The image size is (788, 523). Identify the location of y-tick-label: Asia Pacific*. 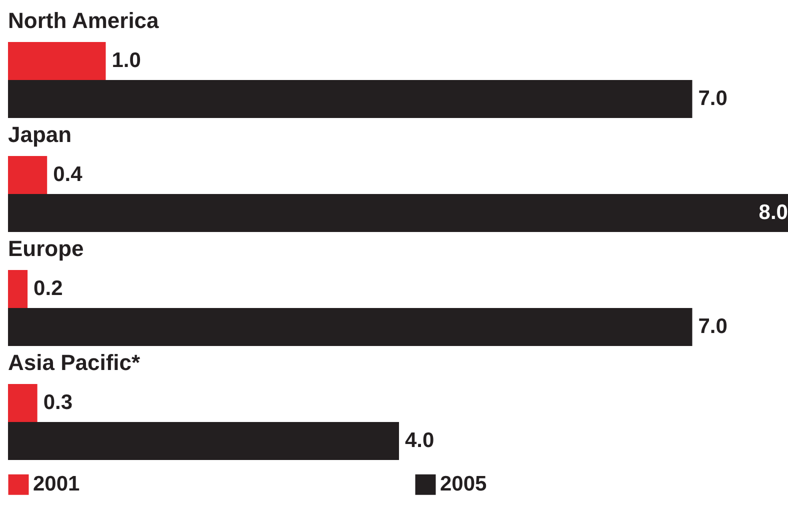
(74, 362).